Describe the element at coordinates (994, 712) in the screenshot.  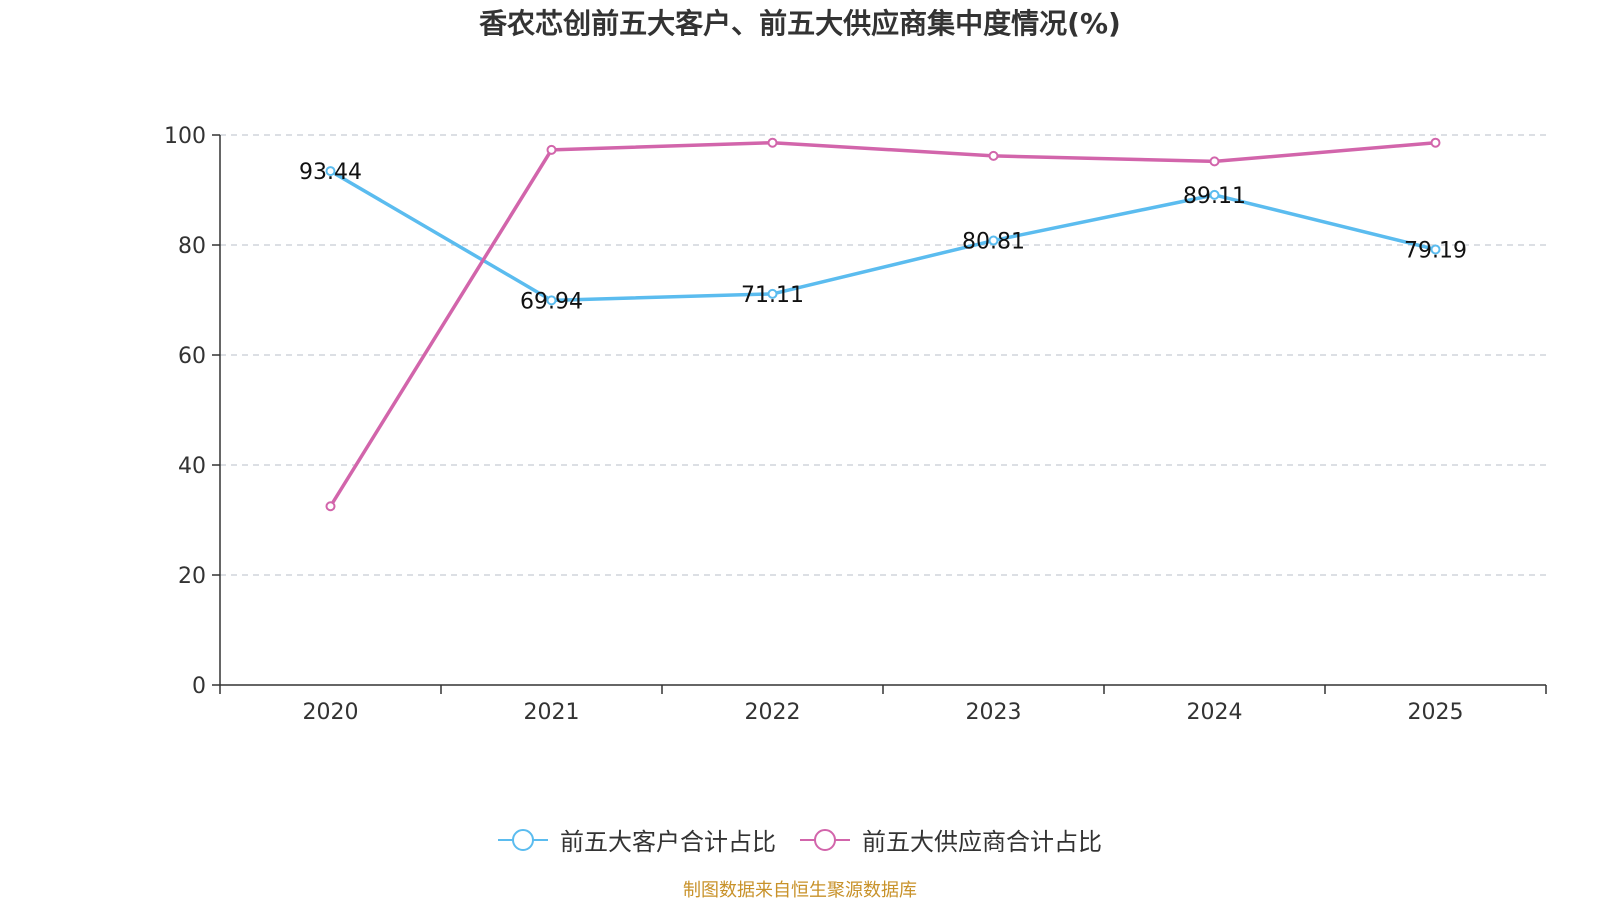
I see `x-tick-label: 2023` at that location.